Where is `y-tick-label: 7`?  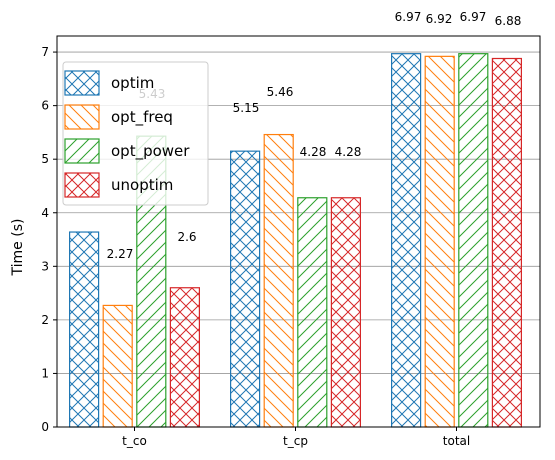 y-tick-label: 7 is located at coordinates (45, 52).